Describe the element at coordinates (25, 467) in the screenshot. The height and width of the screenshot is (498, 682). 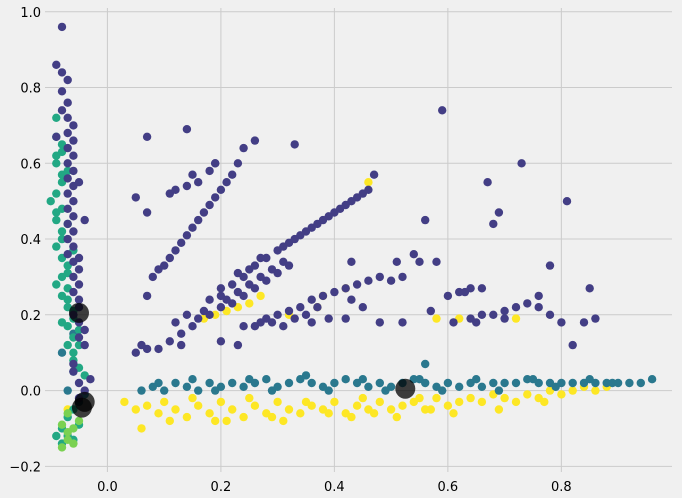
I see `y-tick-label: −0.2` at that location.